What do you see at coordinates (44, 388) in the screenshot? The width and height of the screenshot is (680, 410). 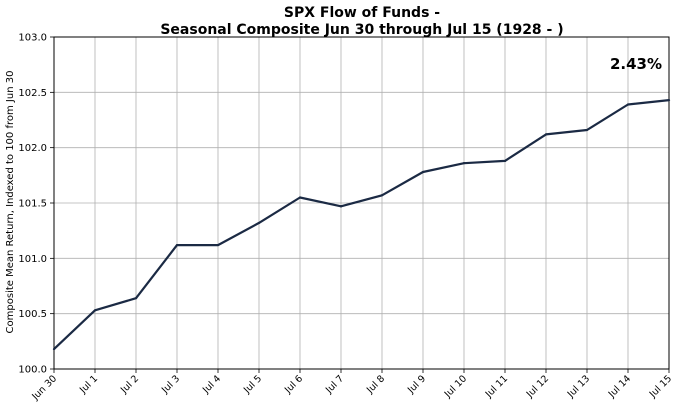 I see `x-tick-label: Jun 30` at bounding box center [44, 388].